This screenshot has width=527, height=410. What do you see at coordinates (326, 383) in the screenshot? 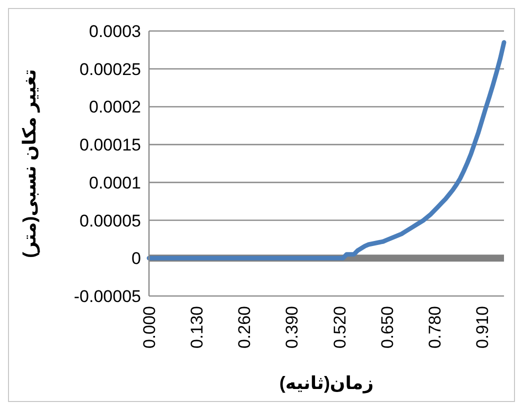
I see `x-axis-title: زمان(ثانیه)` at bounding box center [326, 383].